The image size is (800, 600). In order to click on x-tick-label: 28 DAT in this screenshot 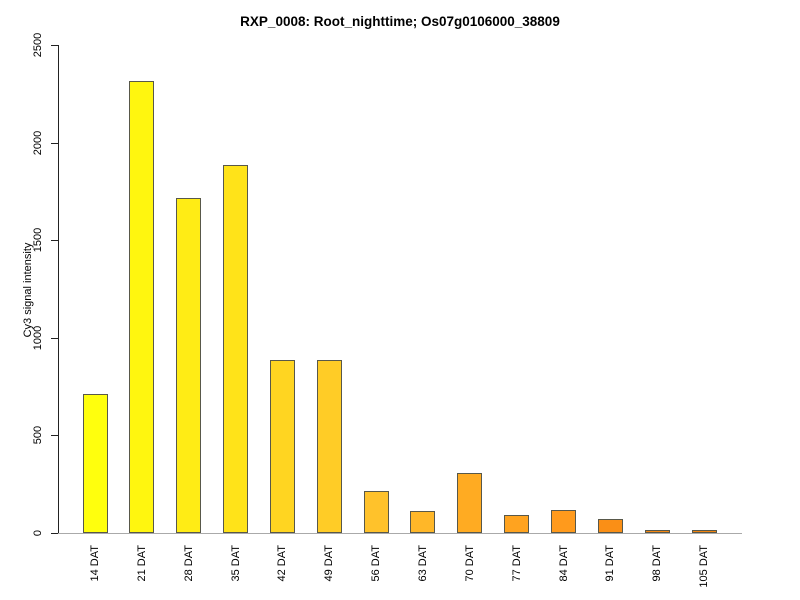, I will do `click(189, 563)`.